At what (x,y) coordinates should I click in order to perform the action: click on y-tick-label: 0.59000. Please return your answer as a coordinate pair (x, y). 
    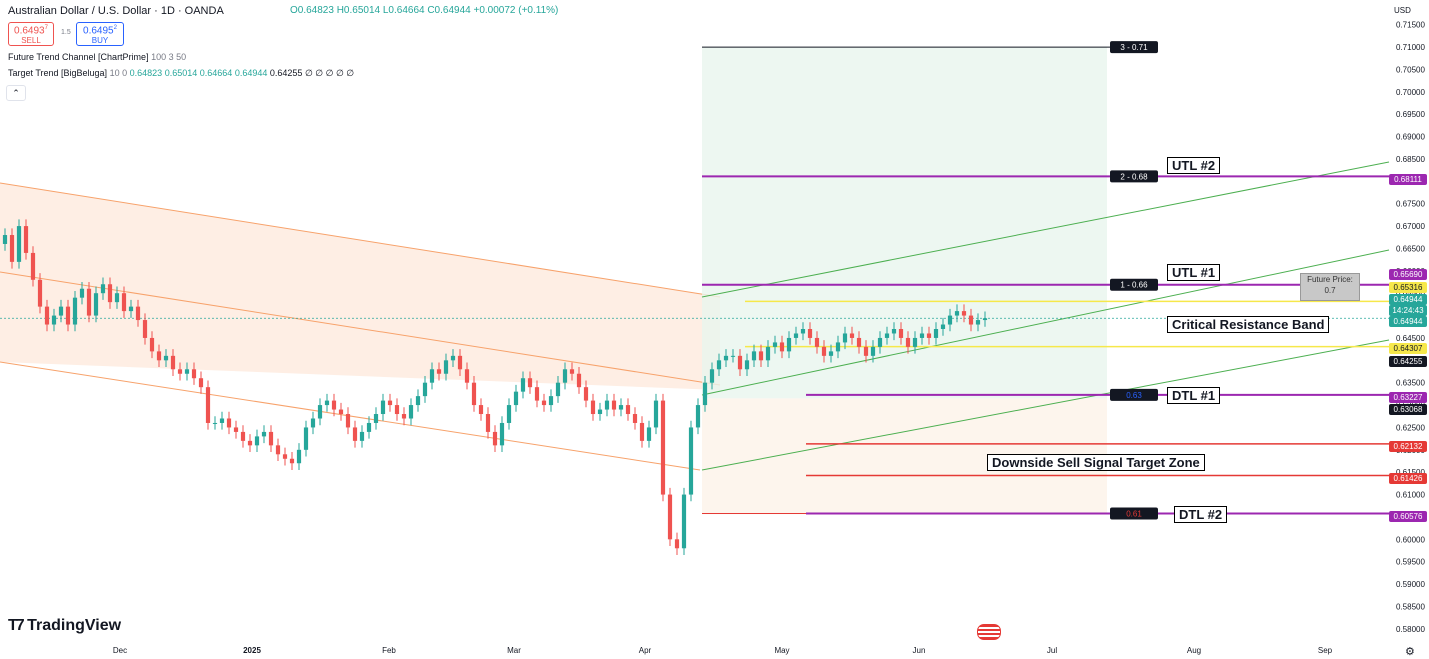
    Looking at the image, I should click on (1410, 584).